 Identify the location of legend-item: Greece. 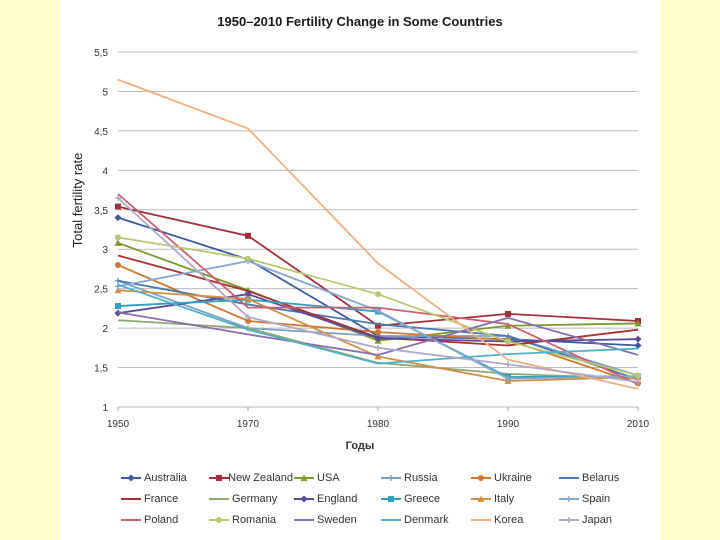
(425, 498).